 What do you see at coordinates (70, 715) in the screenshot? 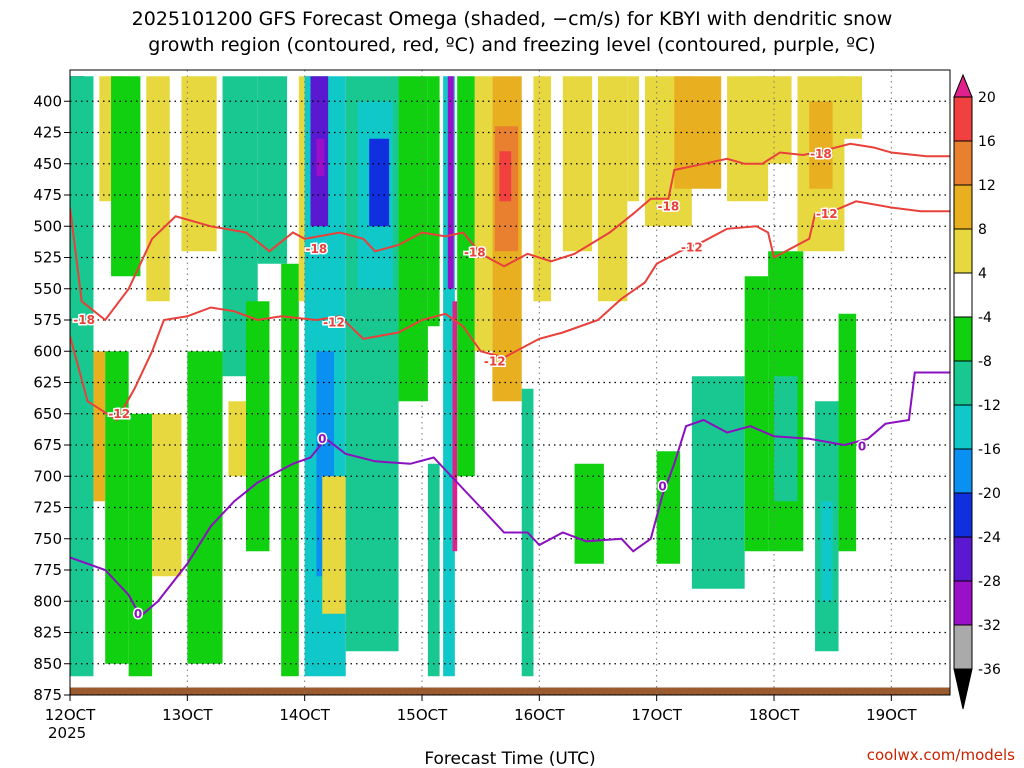
I see `x-tick-label: 12OCT` at bounding box center [70, 715].